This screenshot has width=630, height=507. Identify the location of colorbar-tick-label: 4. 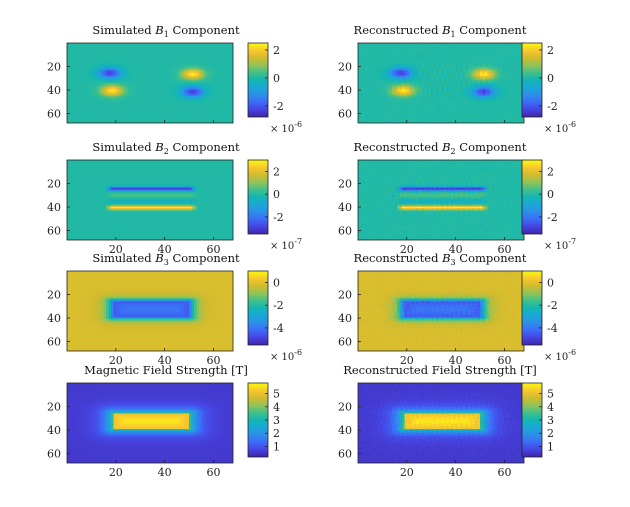
(276, 407).